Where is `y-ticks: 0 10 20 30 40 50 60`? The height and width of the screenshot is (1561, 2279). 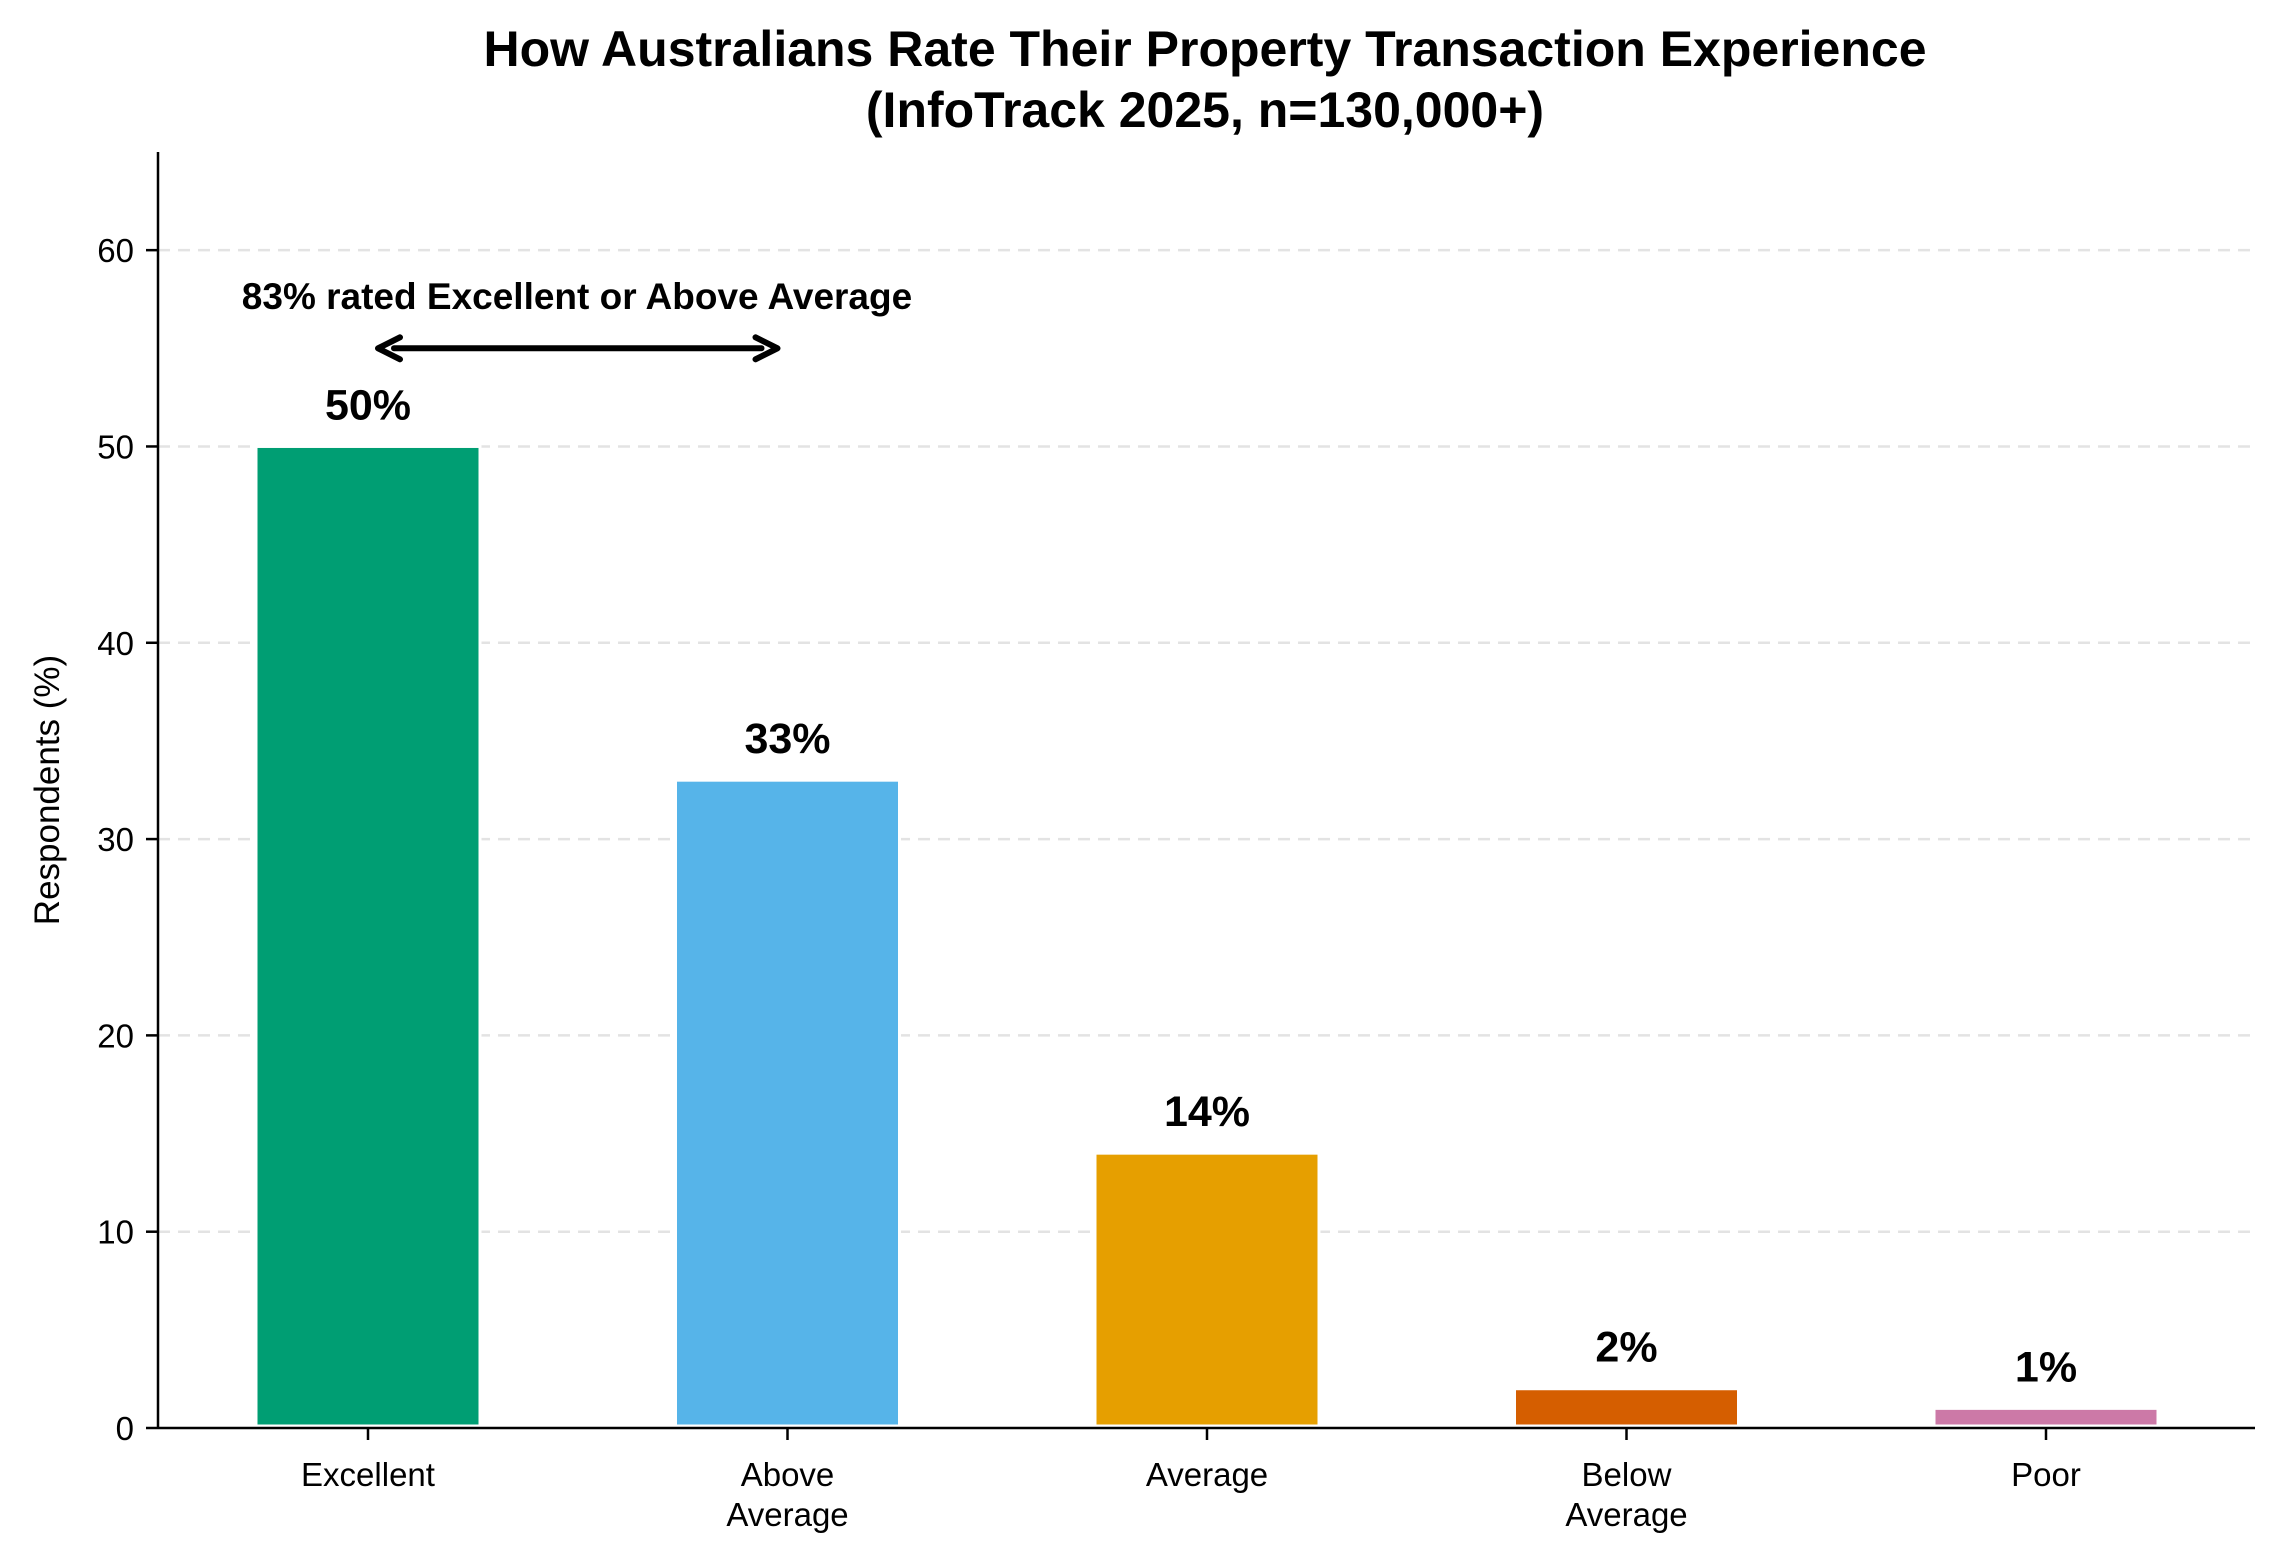 y-ticks: 0 10 20 30 40 50 60 is located at coordinates (127, 839).